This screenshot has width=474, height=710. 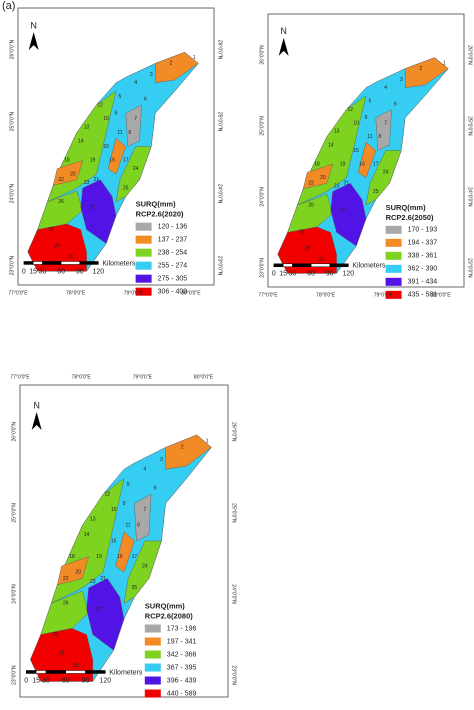 What do you see at coordinates (114, 510) in the screenshot?
I see `subbasin-label: 10` at bounding box center [114, 510].